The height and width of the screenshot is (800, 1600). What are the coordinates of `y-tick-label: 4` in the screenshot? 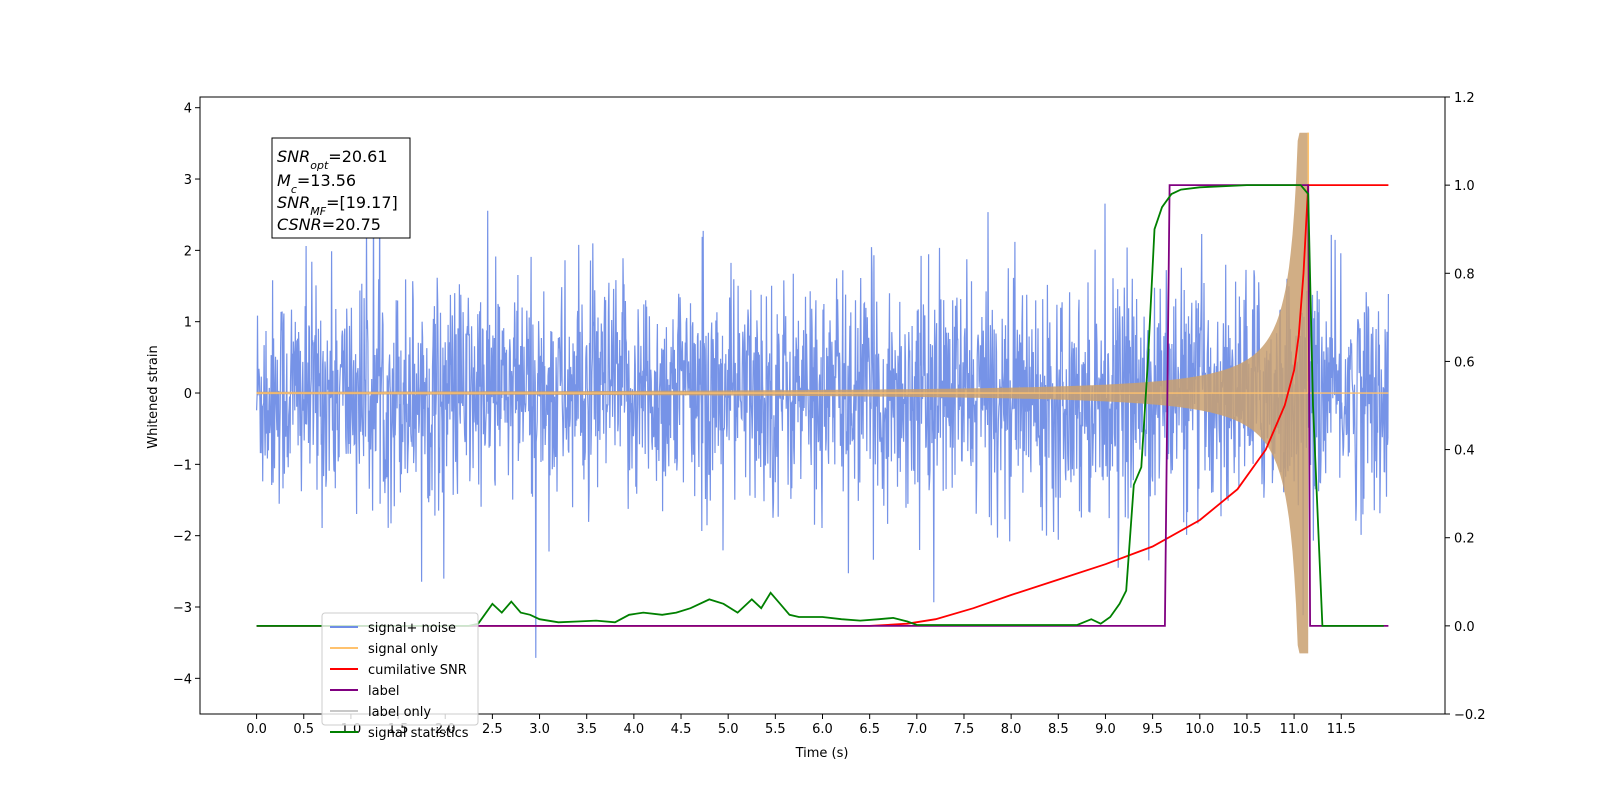 It's located at (188, 109).